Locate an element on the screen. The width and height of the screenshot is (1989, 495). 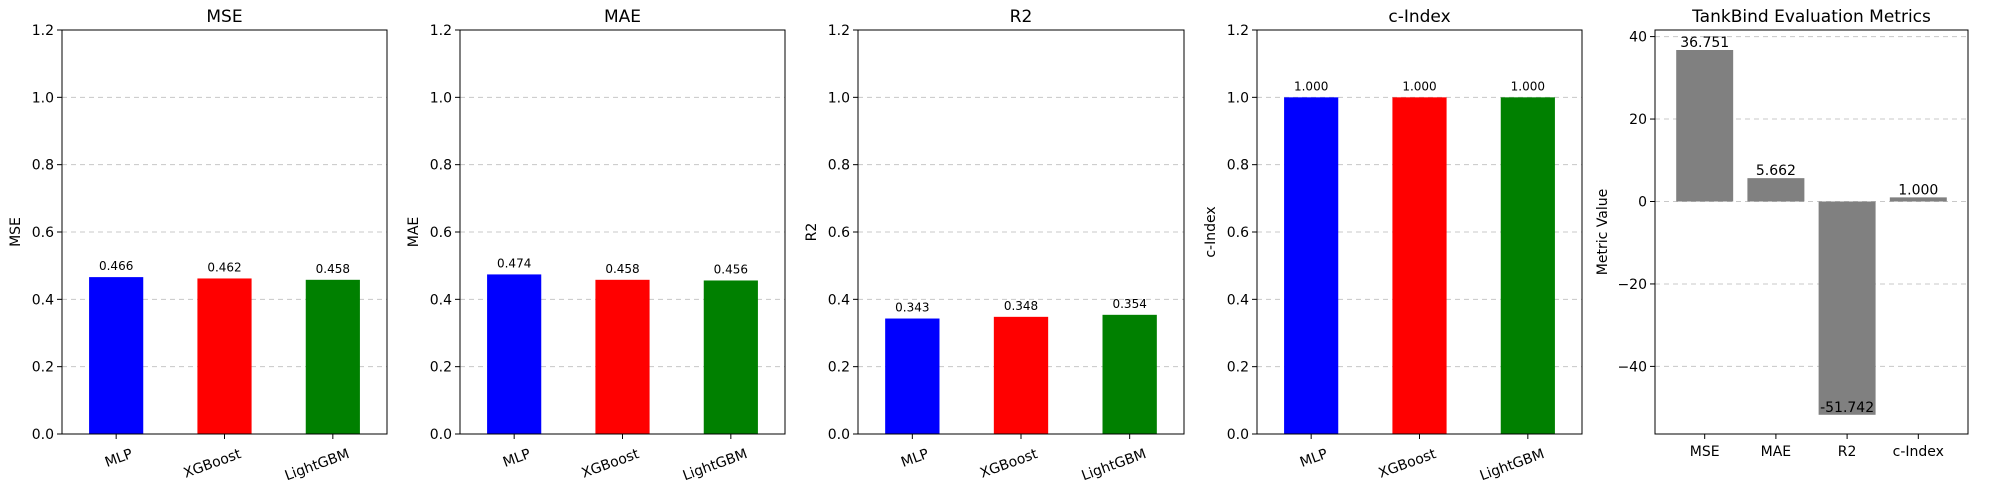
x-tick-label: MSE is located at coordinates (1705, 452).